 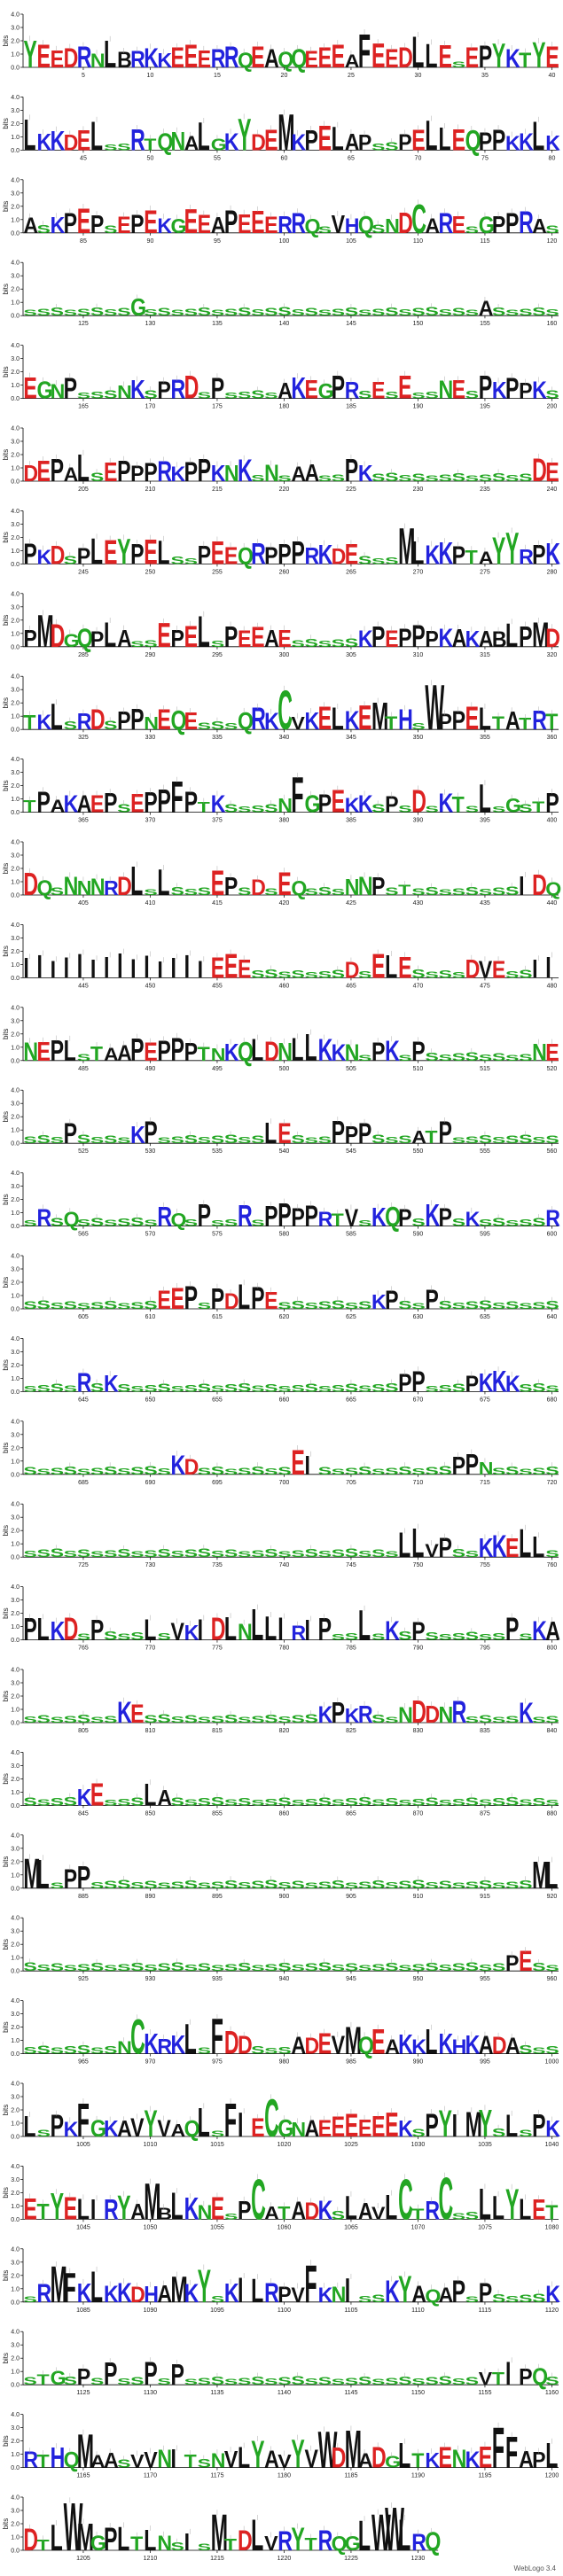 I want to click on x-tick-label: 1220, so click(x=285, y=2559).